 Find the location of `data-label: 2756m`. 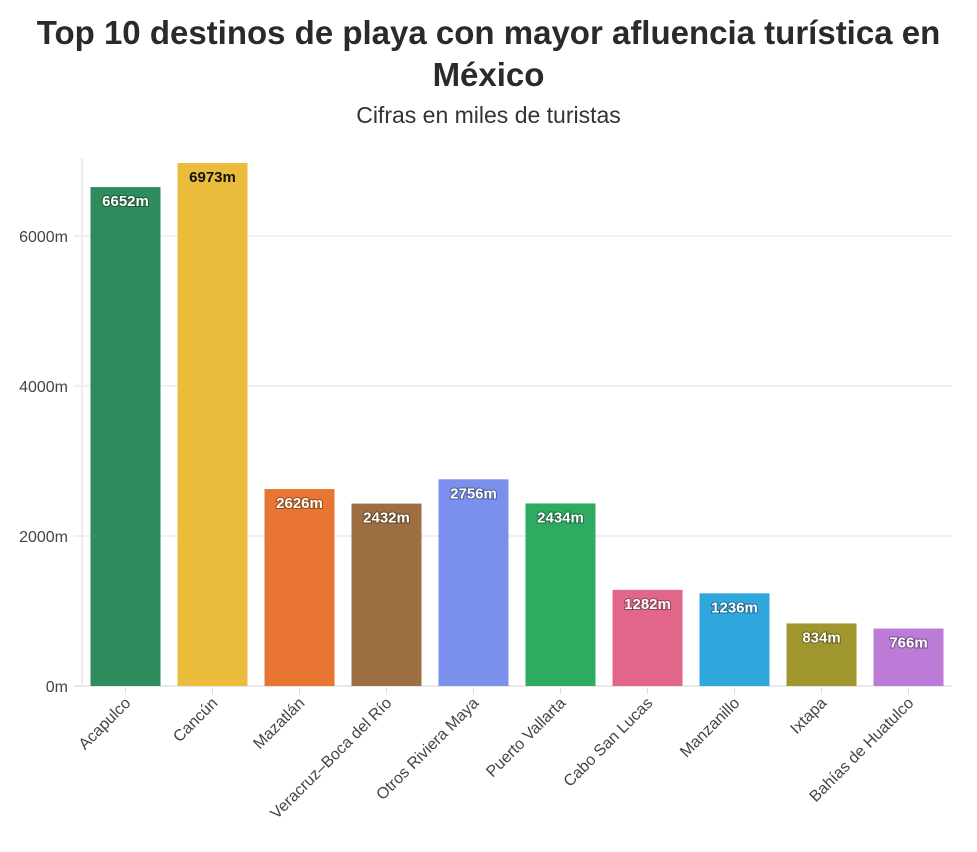

data-label: 2756m is located at coordinates (473, 493).